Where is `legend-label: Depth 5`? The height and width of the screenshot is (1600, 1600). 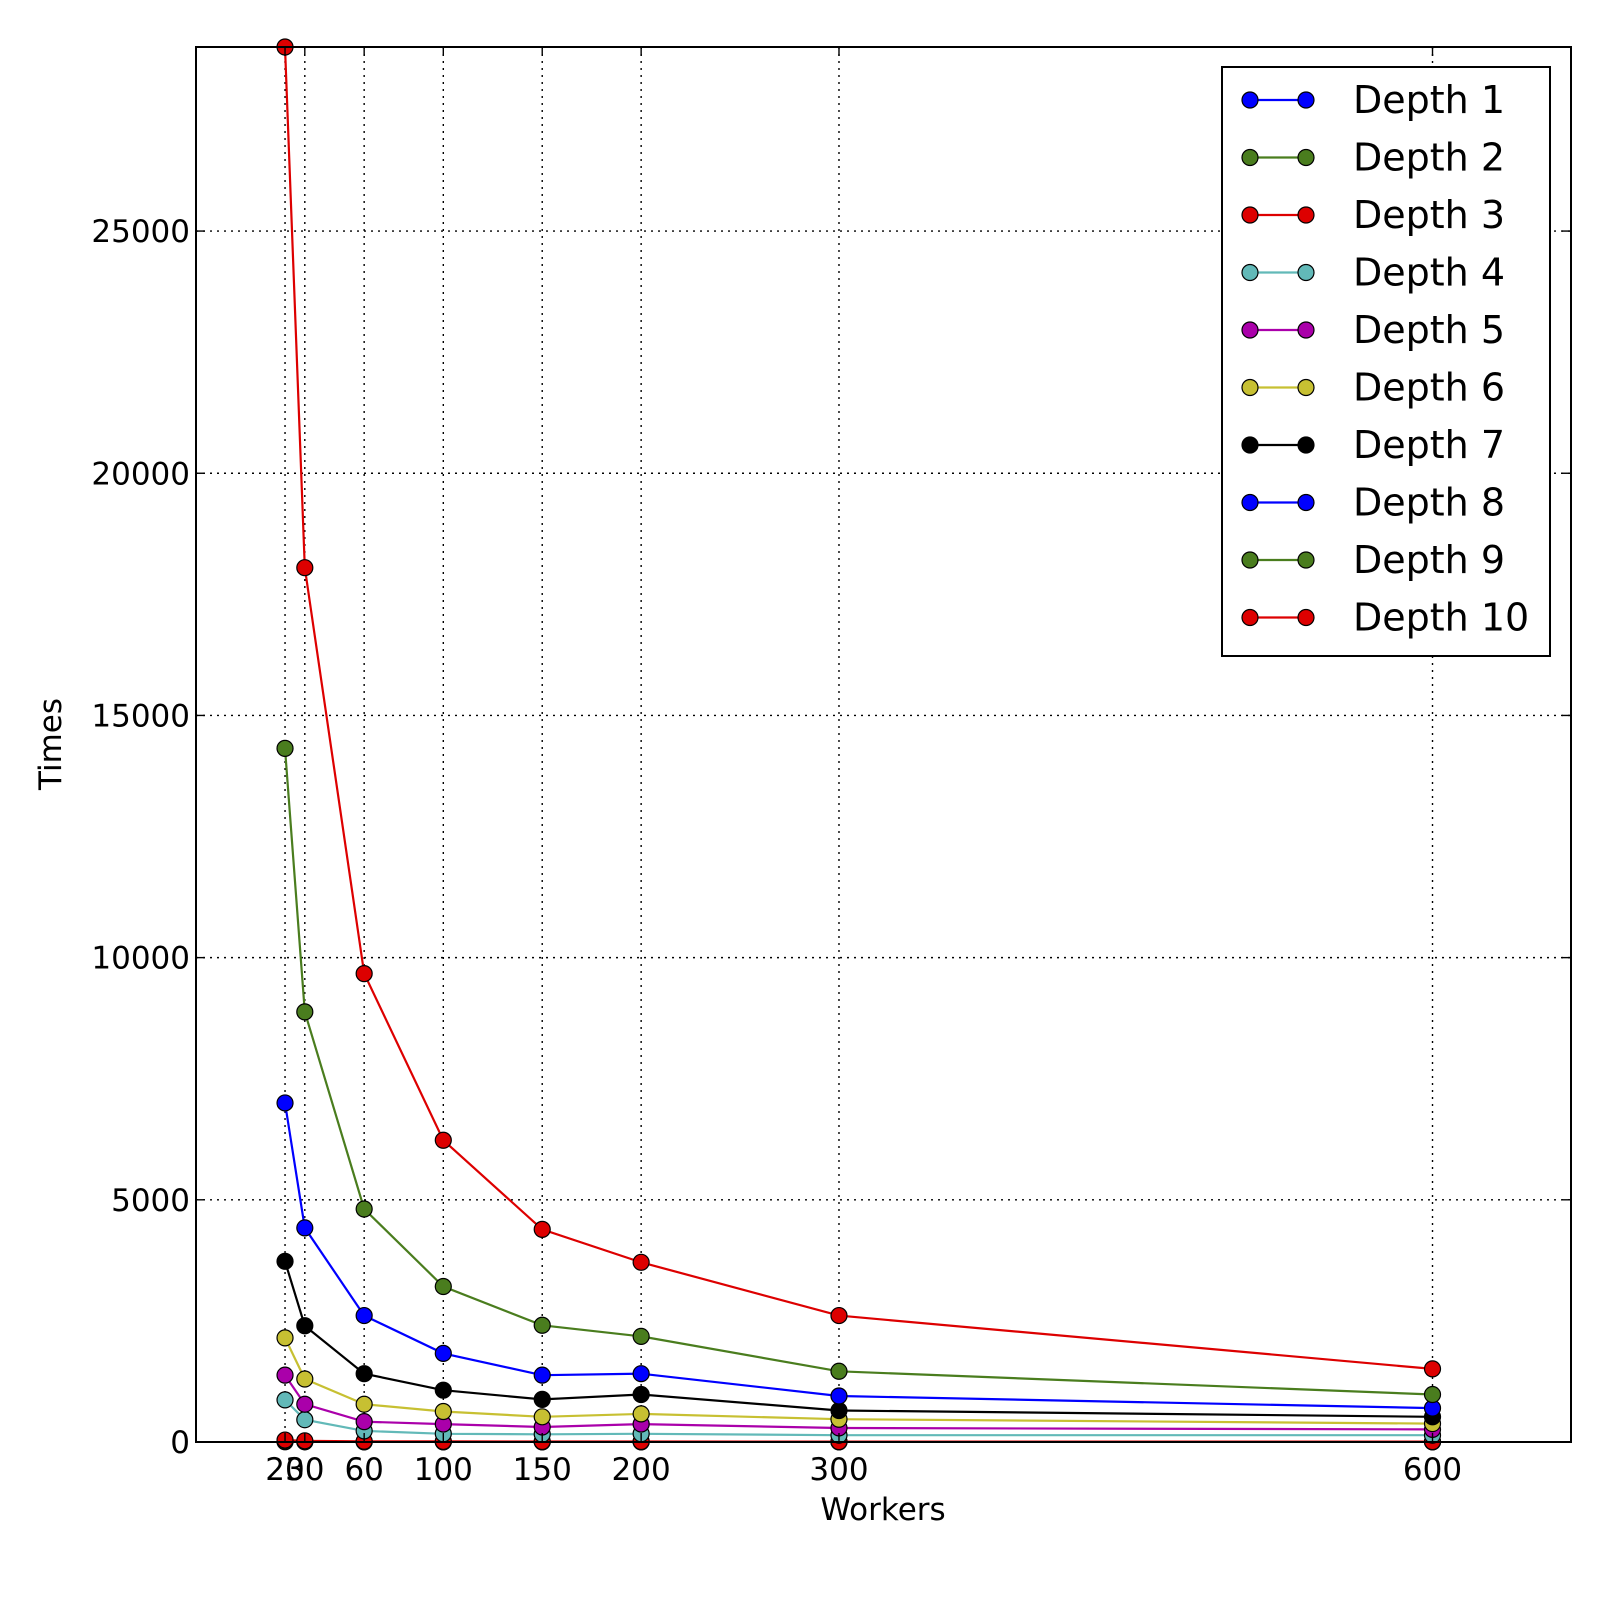
legend-label: Depth 5 is located at coordinates (1429, 330).